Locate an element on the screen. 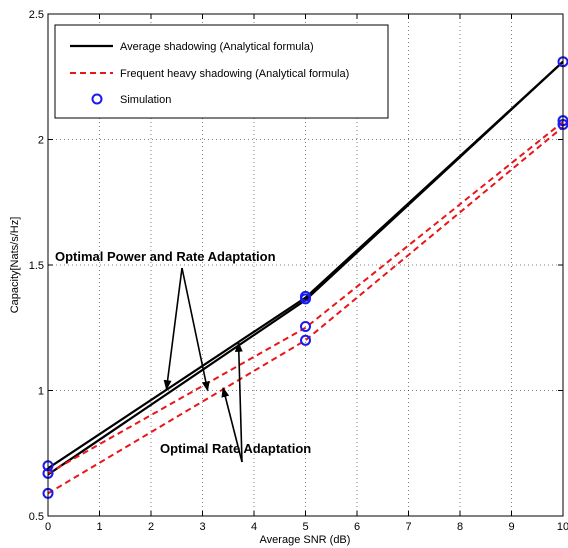 The height and width of the screenshot is (548, 568). y-tick-label: 1 is located at coordinates (41, 392).